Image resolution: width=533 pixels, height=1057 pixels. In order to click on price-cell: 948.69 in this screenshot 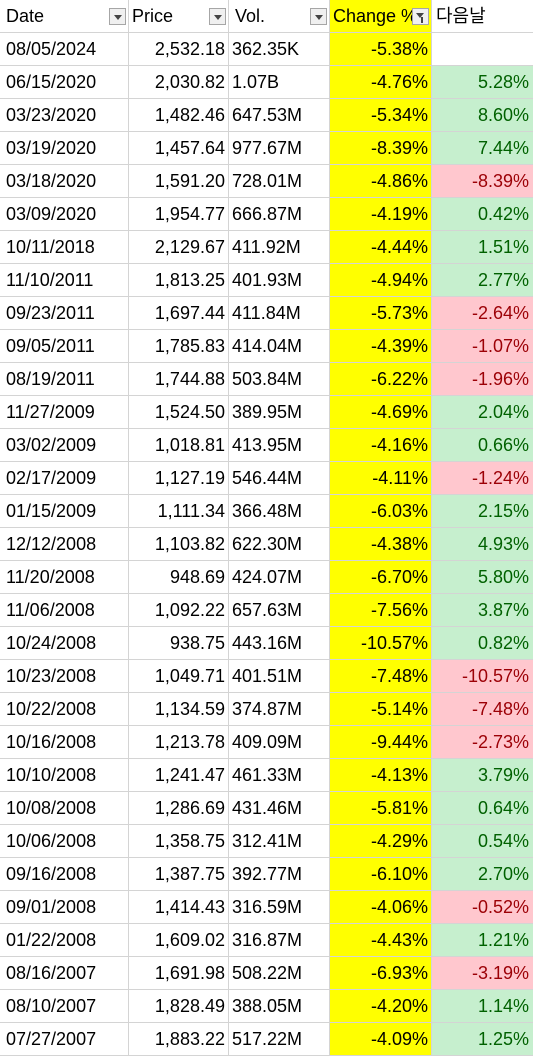, I will do `click(179, 577)`.